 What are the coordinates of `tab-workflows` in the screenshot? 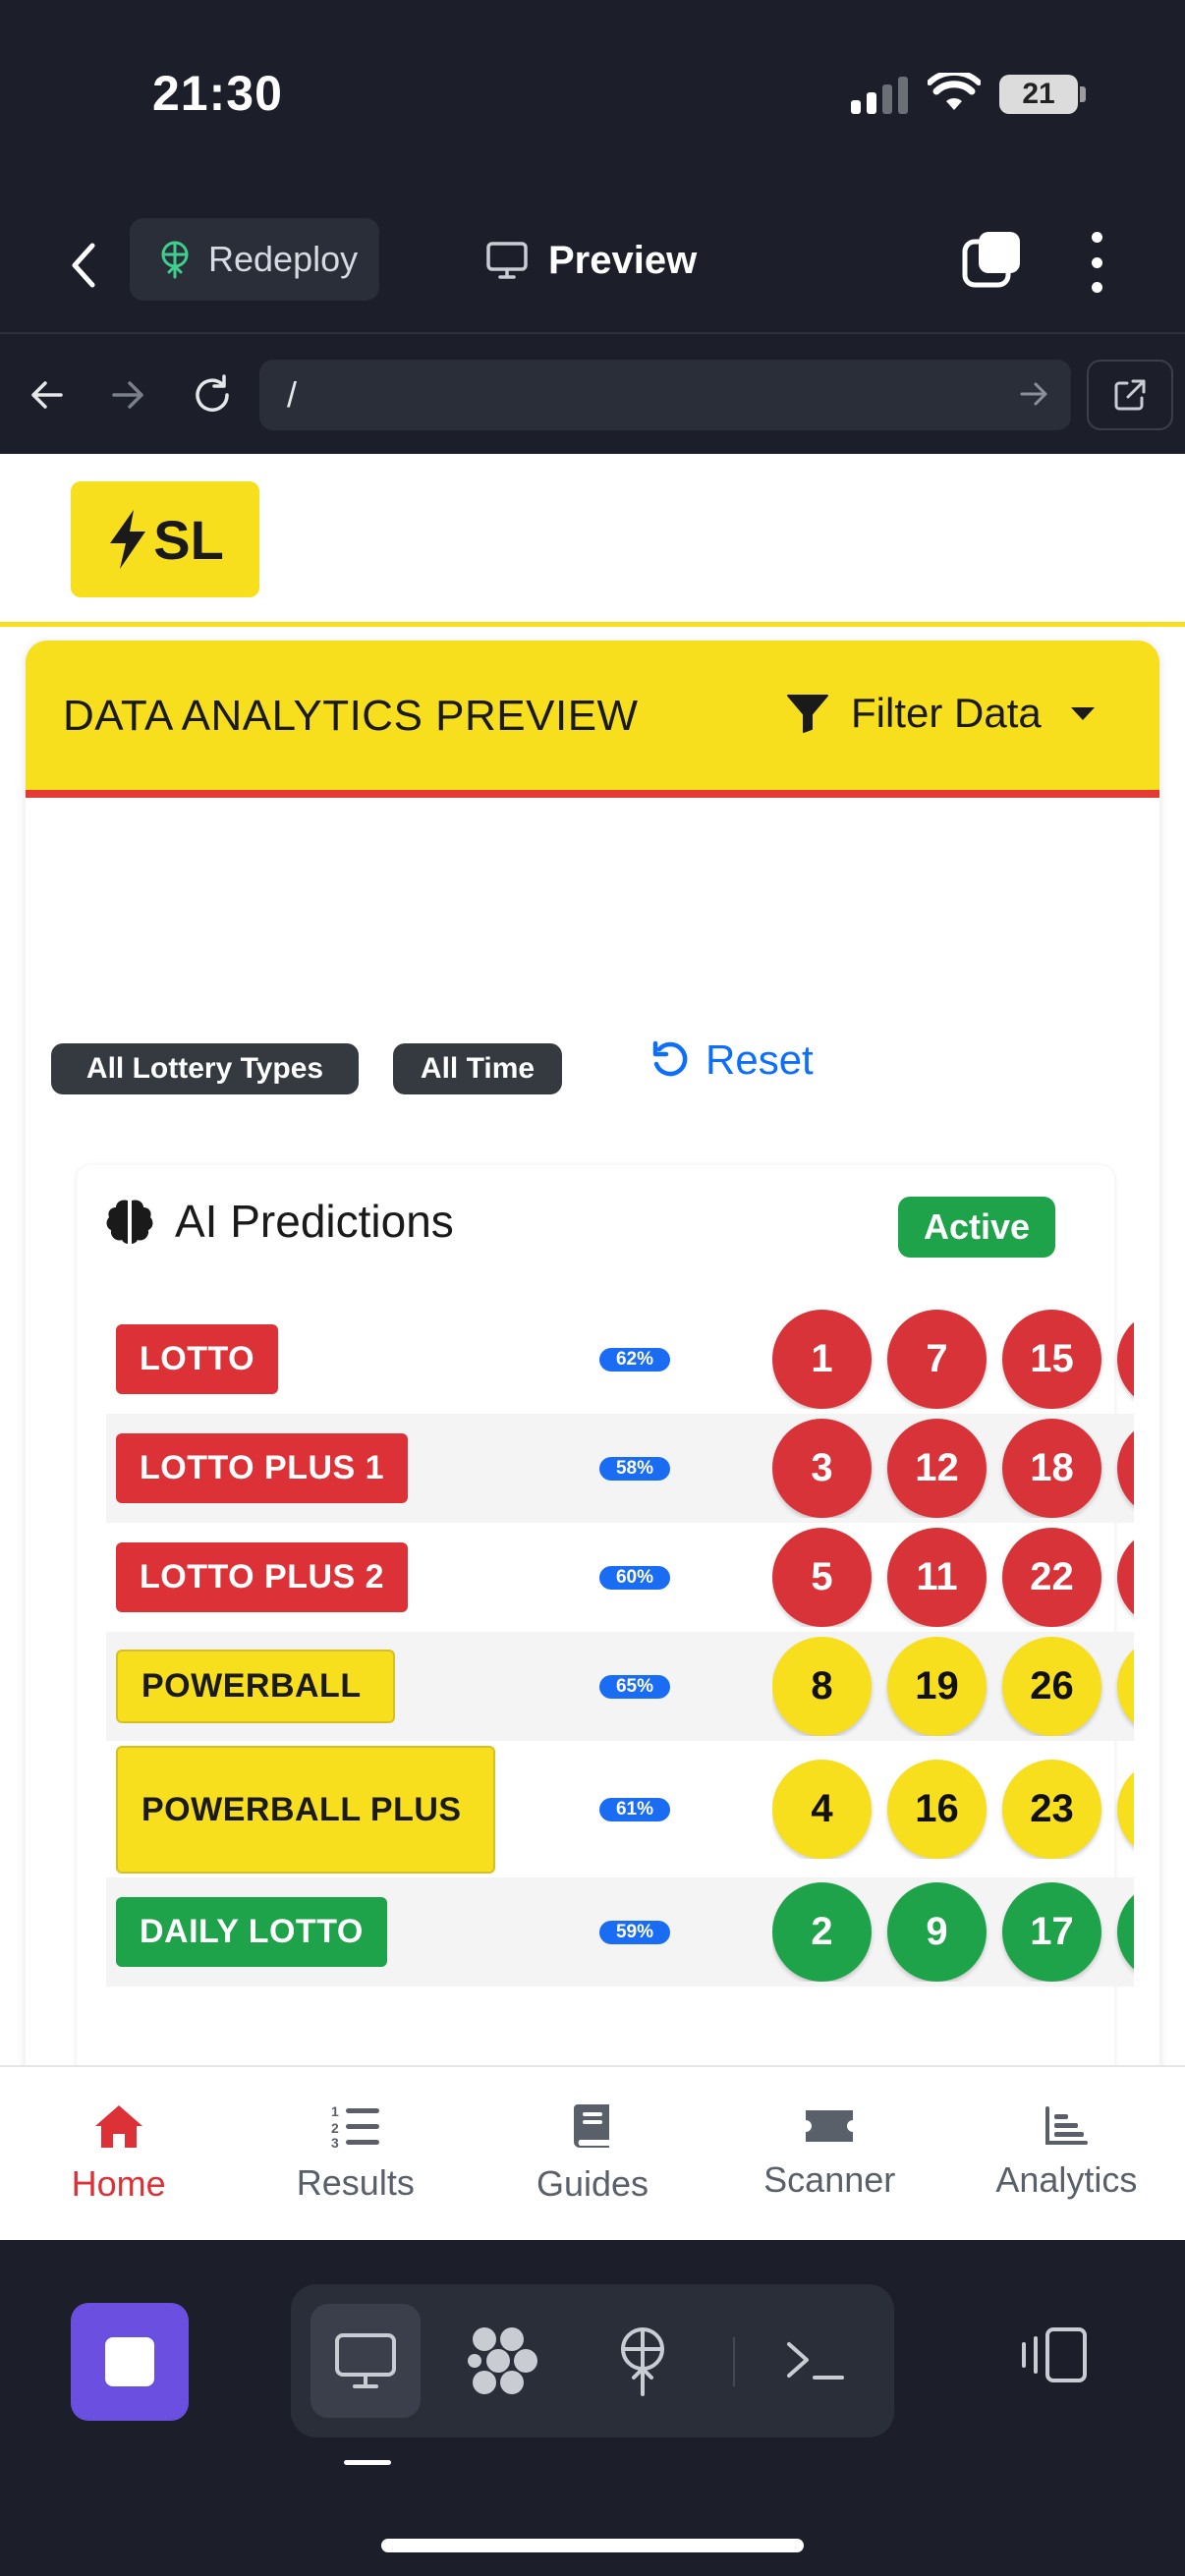 It's located at (503, 2361).